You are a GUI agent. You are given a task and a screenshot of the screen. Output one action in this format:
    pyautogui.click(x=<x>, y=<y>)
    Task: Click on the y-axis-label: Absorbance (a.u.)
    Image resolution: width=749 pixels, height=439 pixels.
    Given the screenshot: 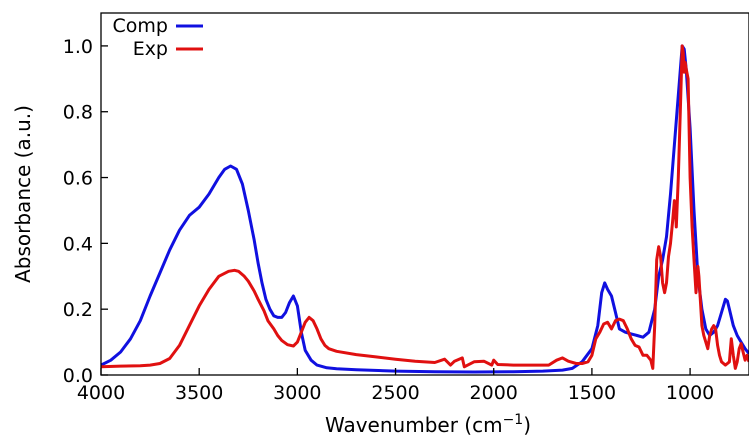 What is the action you would take?
    pyautogui.click(x=23, y=194)
    